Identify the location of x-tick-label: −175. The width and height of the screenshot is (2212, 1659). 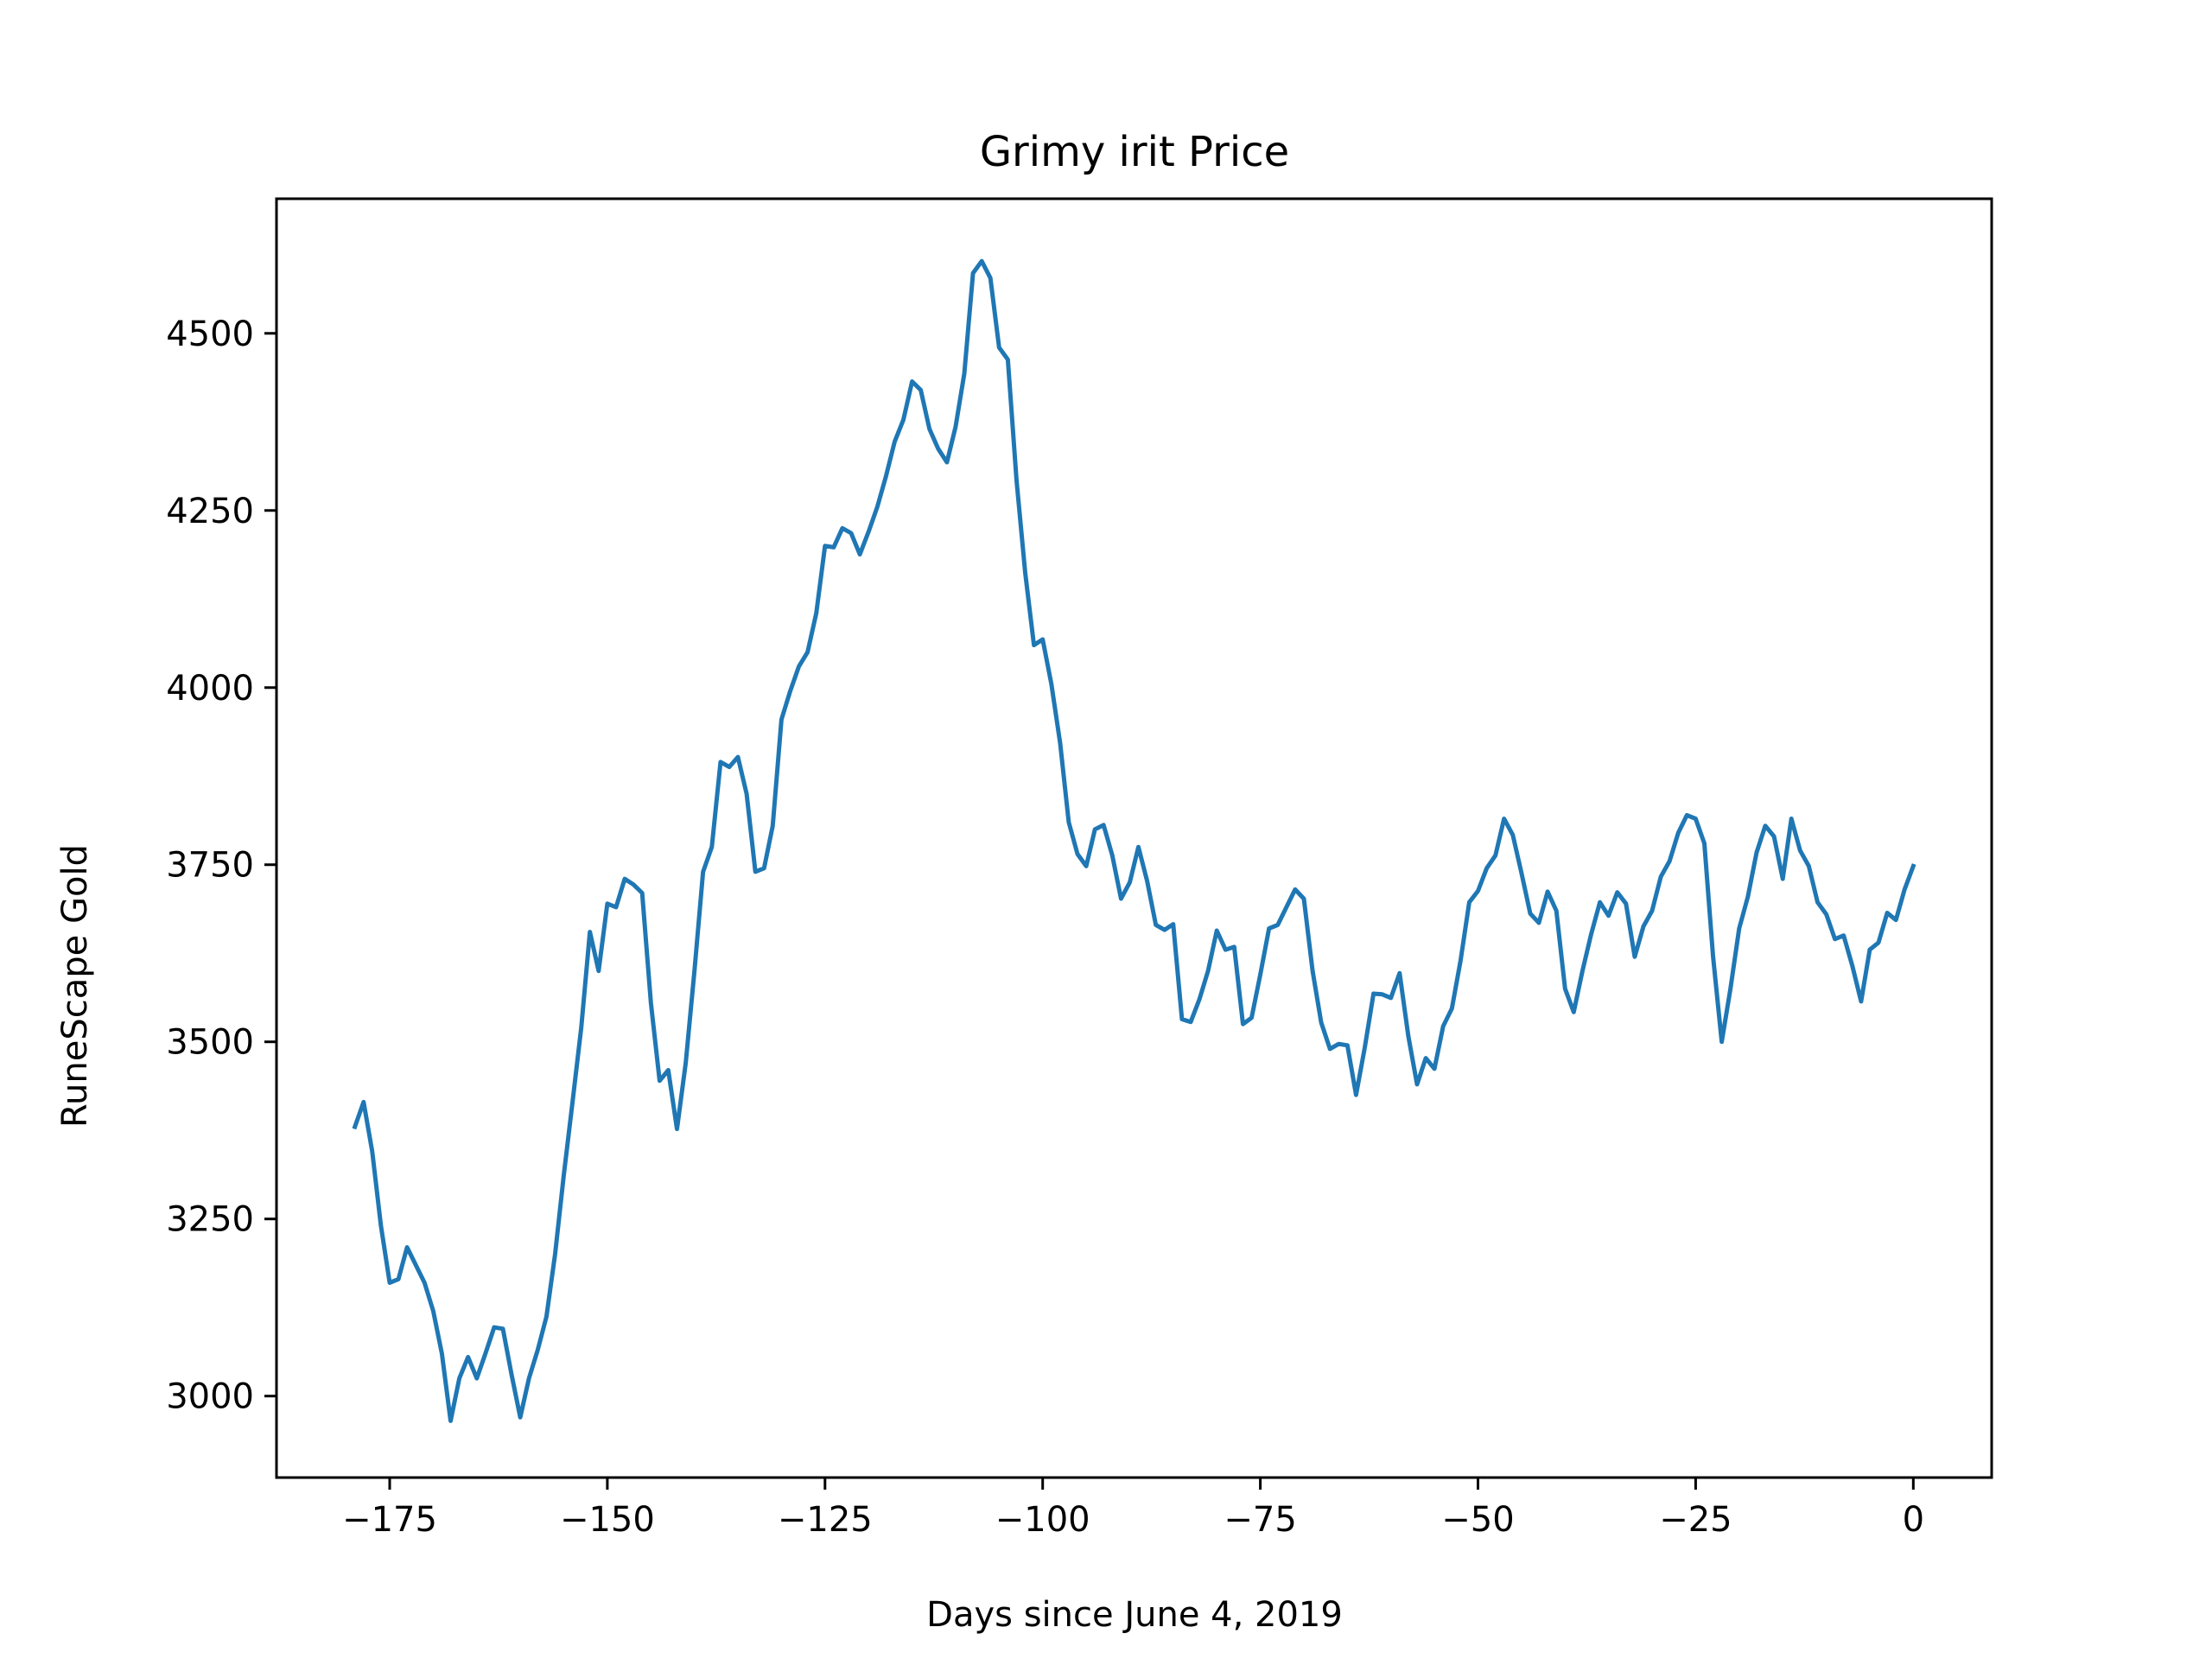
(389, 1520).